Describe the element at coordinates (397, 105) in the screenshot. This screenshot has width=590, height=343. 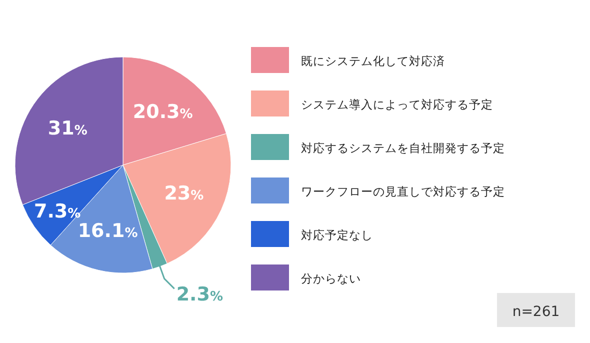
I see `legend-label: システム導入によって対応する予定` at that location.